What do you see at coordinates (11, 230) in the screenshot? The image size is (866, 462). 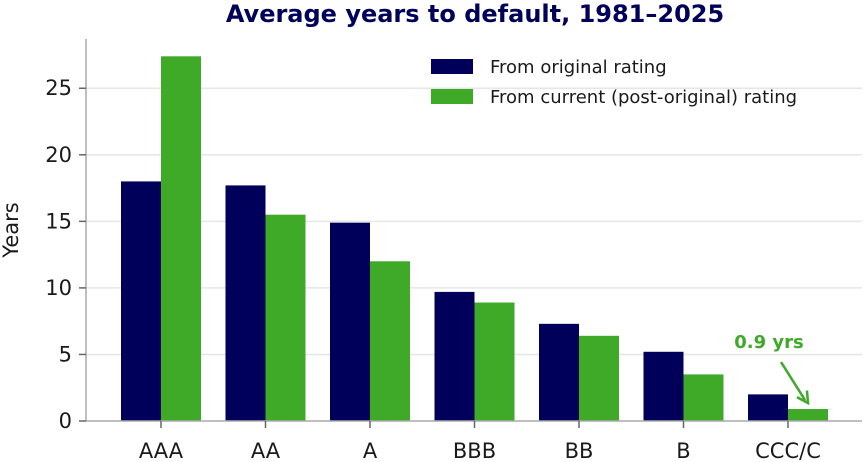 I see `y-axis-label: Years` at bounding box center [11, 230].